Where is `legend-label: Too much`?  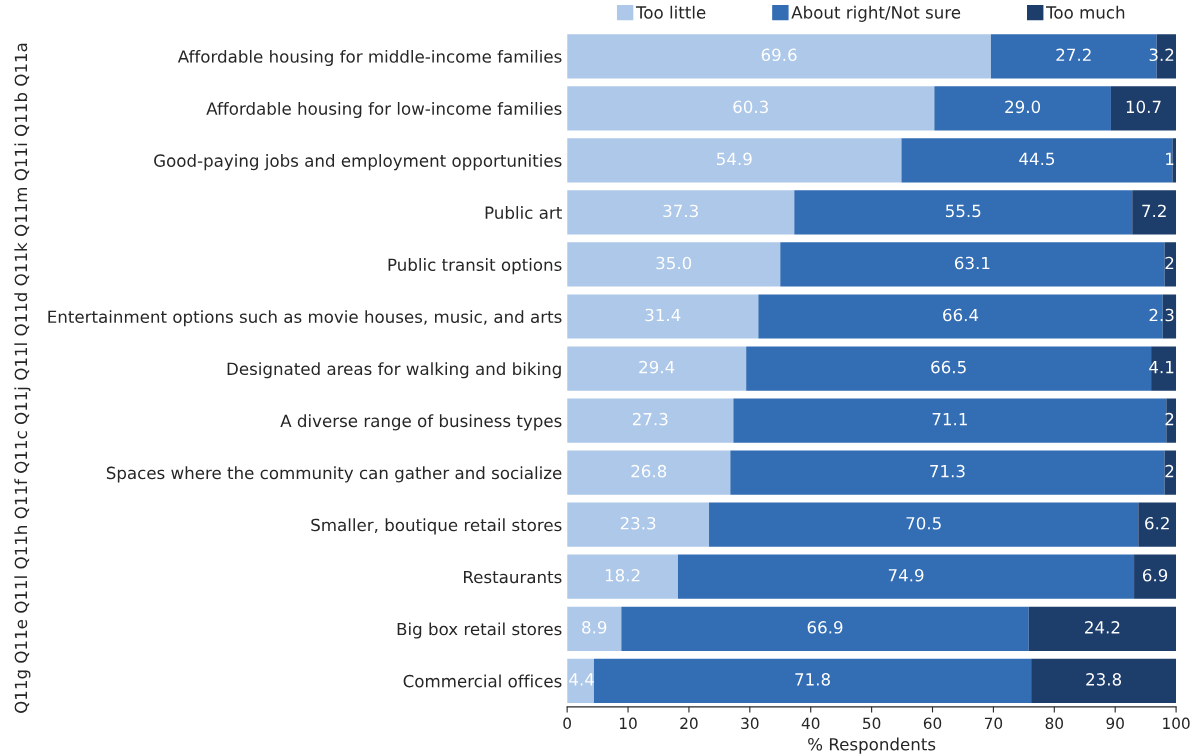 legend-label: Too much is located at coordinates (1085, 12).